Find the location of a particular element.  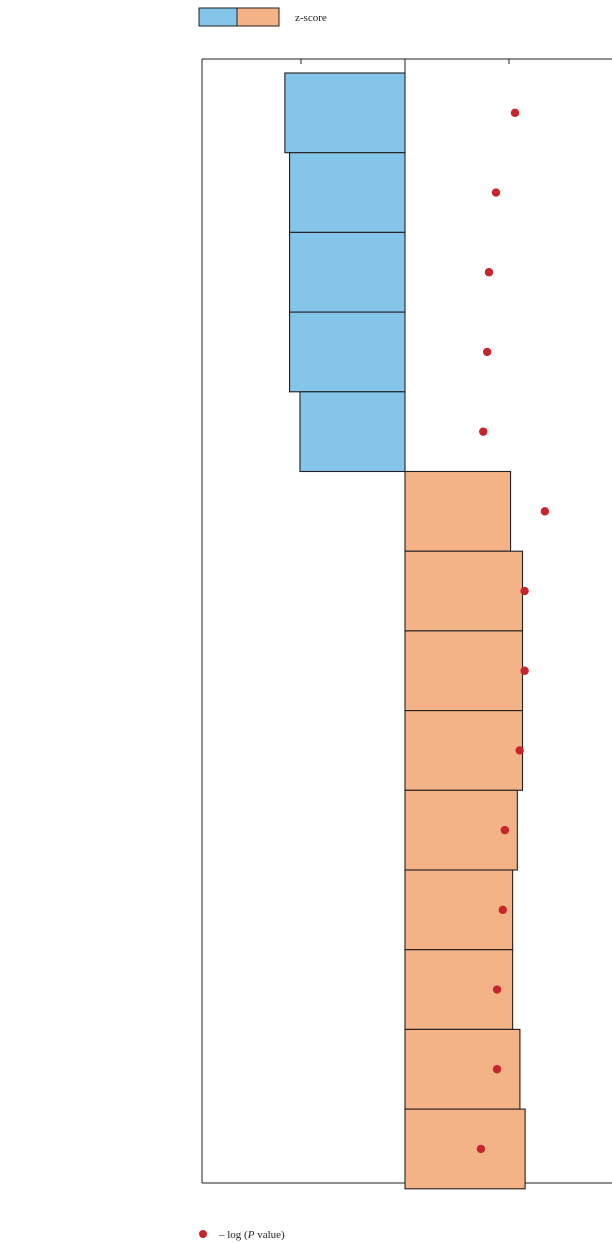

legend-swatch-negative is located at coordinates (218, 17).